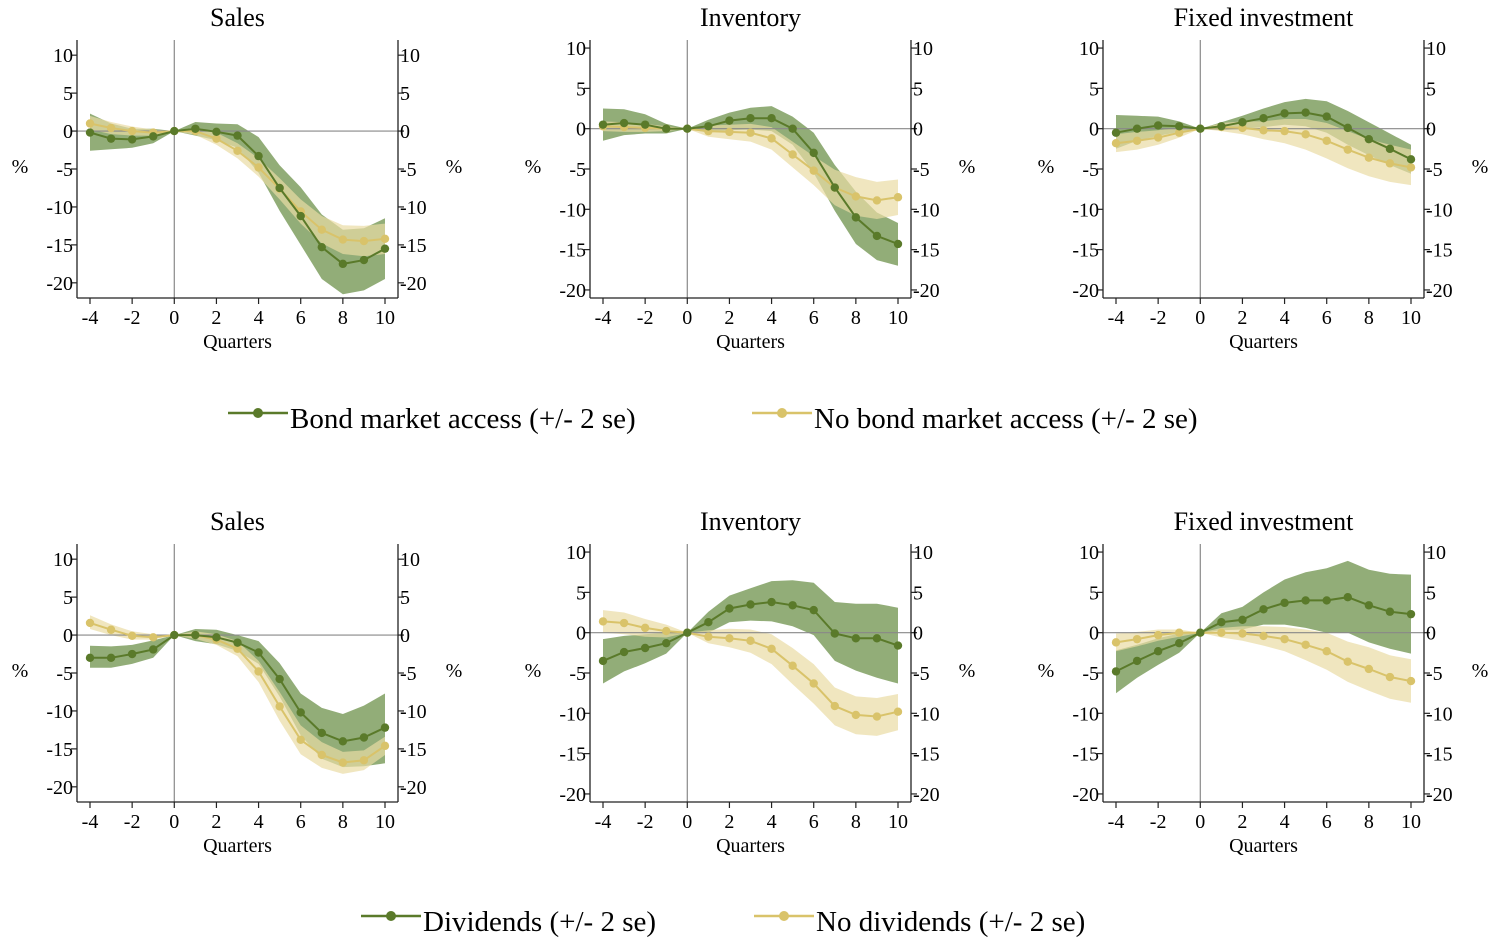 This screenshot has height=942, width=1499. Describe the element at coordinates (1263, 664) in the screenshot. I see `confidence-band-no-dividends-2-se-` at that location.